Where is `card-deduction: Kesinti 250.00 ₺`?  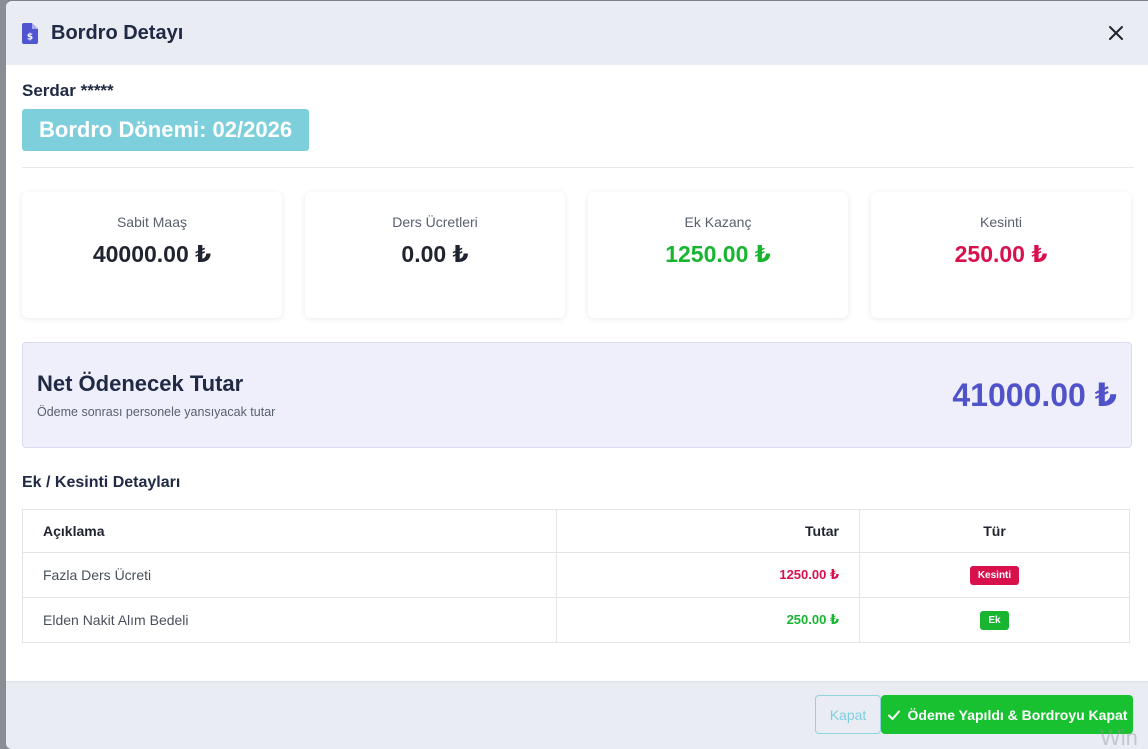 card-deduction: Kesinti 250.00 ₺ is located at coordinates (1001, 255).